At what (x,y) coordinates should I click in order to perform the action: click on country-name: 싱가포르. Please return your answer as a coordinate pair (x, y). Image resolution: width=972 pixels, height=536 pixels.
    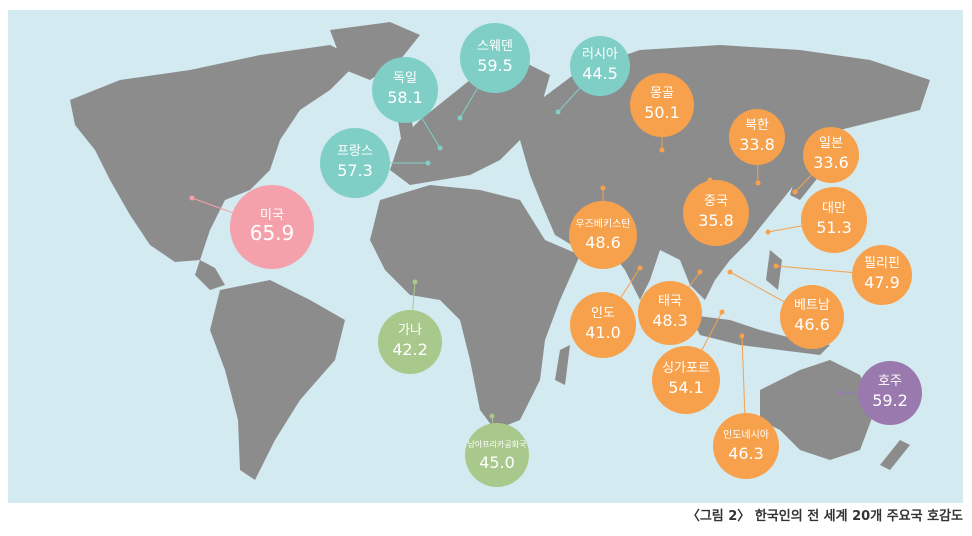
    Looking at the image, I should click on (686, 368).